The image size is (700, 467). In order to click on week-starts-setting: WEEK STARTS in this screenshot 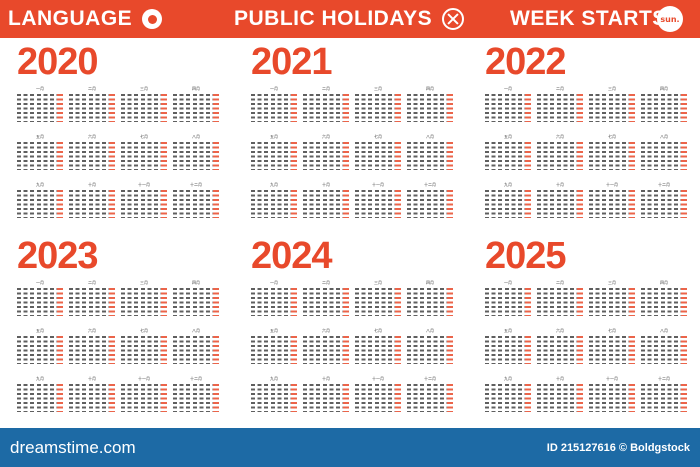, I will do `click(588, 19)`.